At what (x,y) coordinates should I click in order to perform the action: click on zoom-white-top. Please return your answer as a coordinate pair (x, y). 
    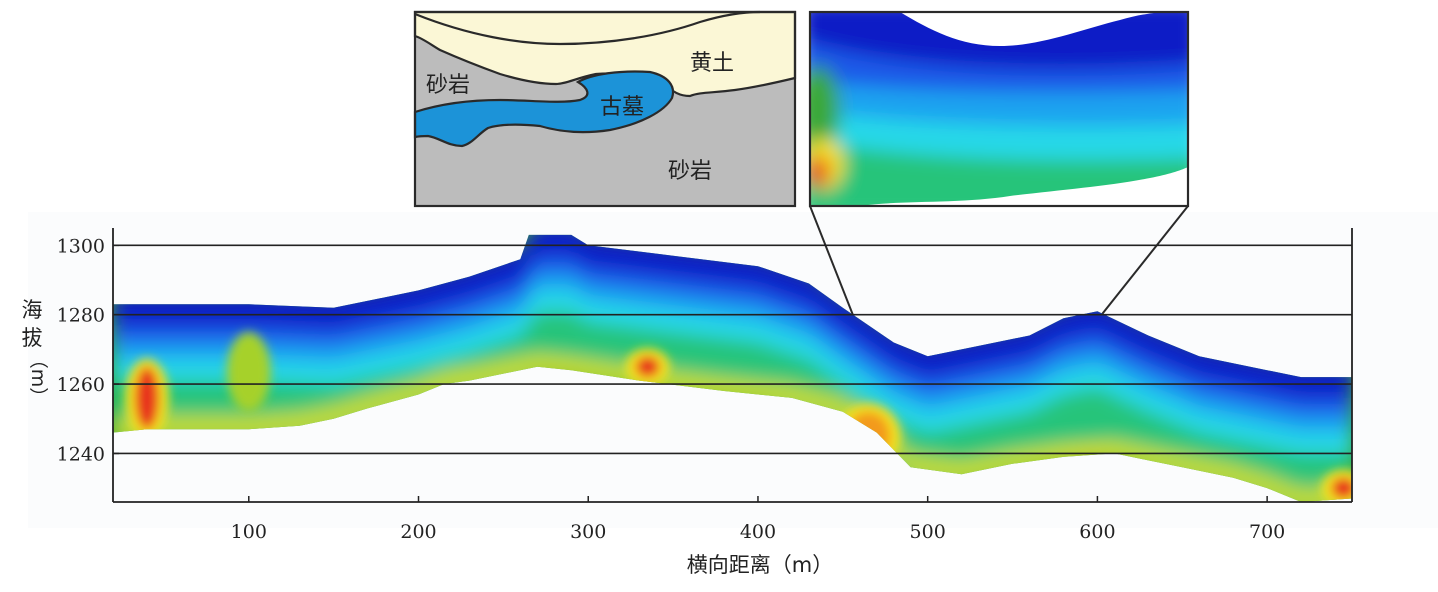
    Looking at the image, I should click on (1032, 29).